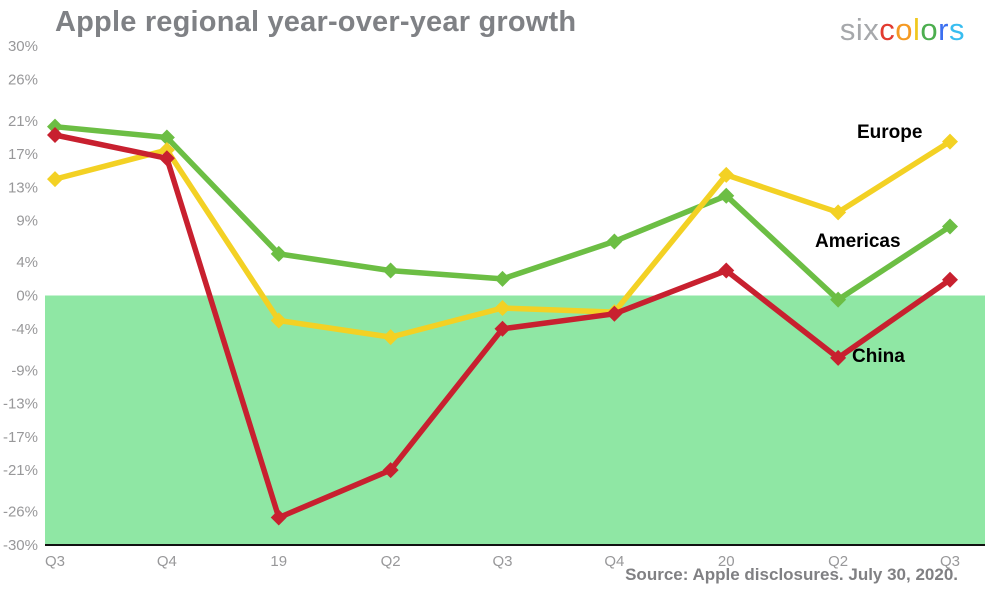 This screenshot has width=1000, height=614. Describe the element at coordinates (23, 46) in the screenshot. I see `y-axis-tick-label: 30%` at that location.